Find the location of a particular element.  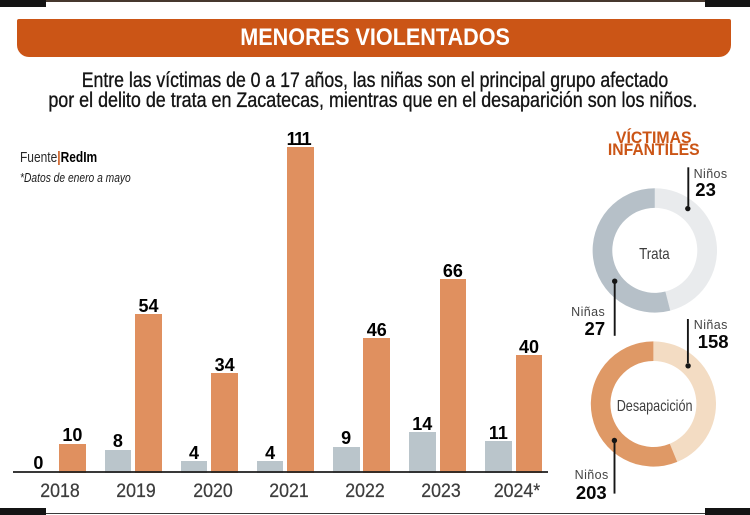

svg-text: Desapacición is located at coordinates (655, 406).